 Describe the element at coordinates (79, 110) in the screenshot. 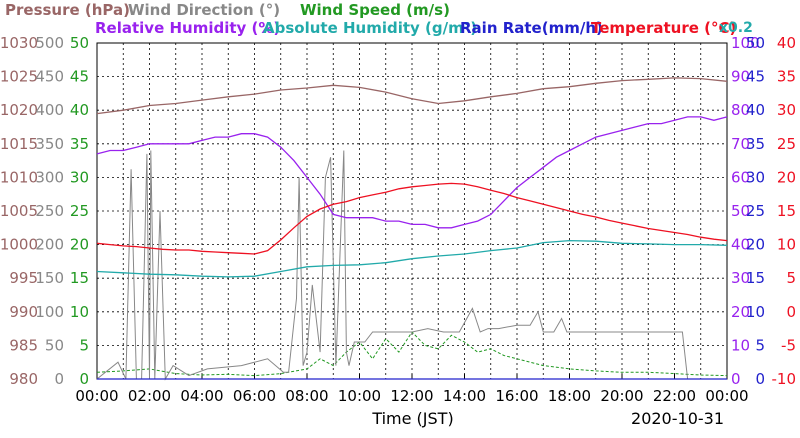

I see `y-tick-label-wind-speed: 40` at that location.